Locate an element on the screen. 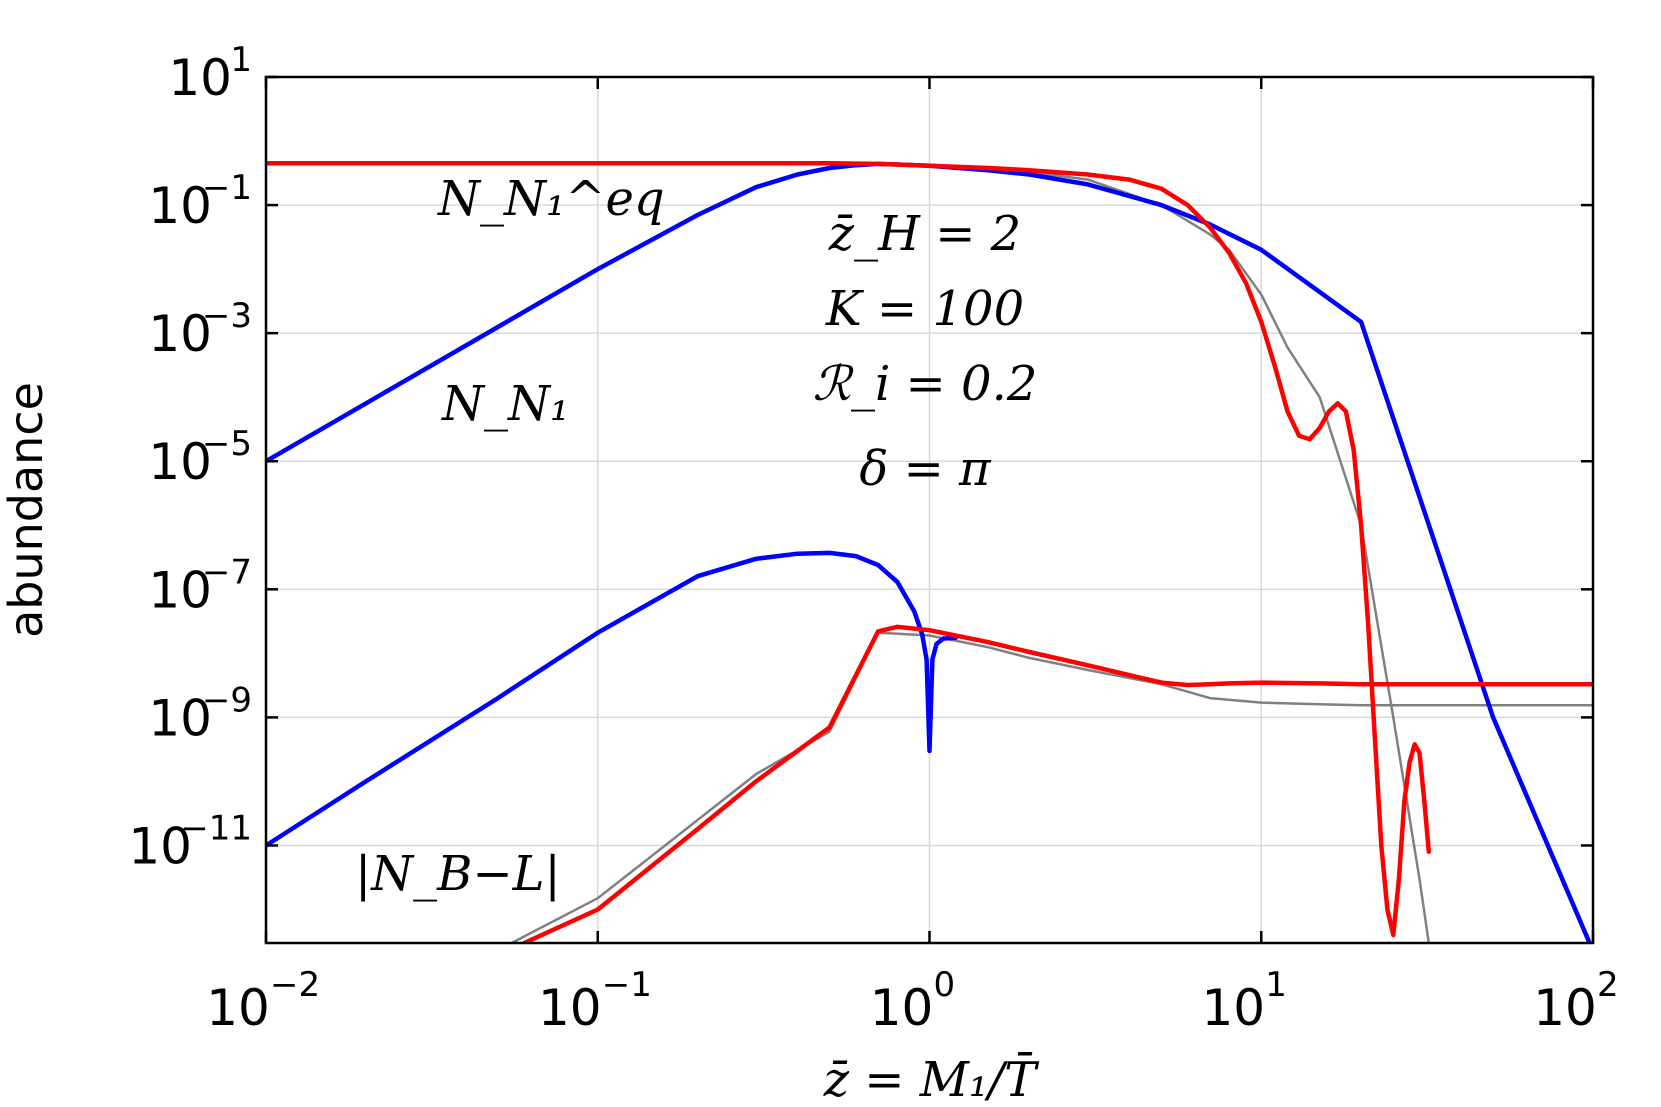 This screenshot has height=1107, width=1661. param-delta: δ = π is located at coordinates (925, 469).